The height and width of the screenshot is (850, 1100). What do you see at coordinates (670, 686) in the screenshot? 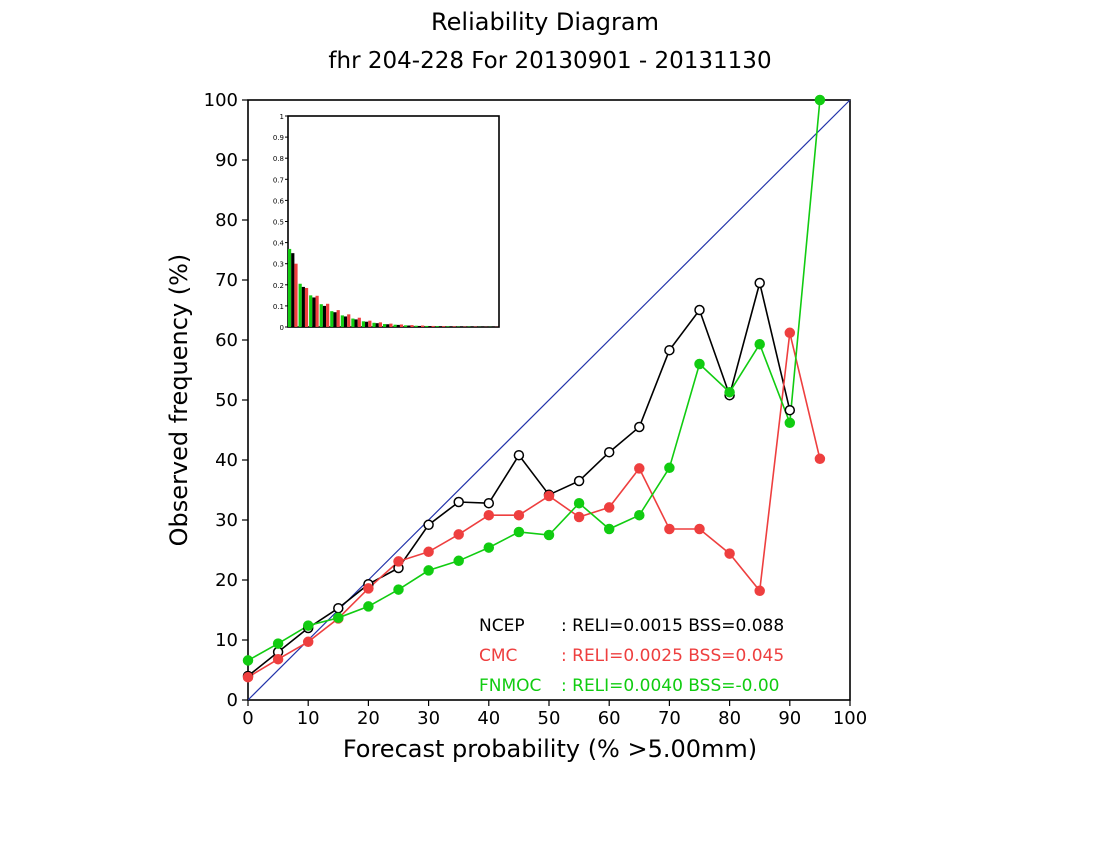
I see `legend-stats-fnmoc: : RELI=0.0040 BSS=-0.00` at bounding box center [670, 686].